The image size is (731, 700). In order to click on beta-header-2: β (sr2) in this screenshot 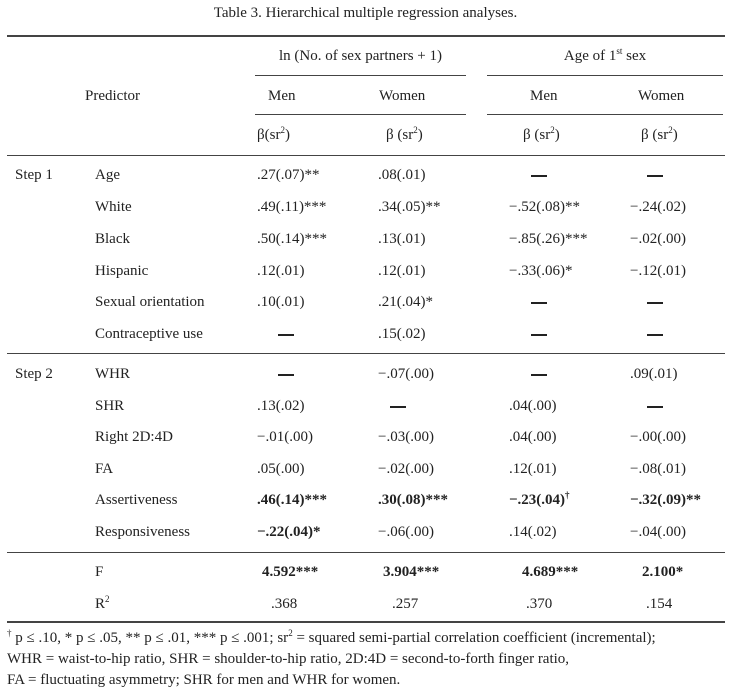, I will do `click(404, 134)`.